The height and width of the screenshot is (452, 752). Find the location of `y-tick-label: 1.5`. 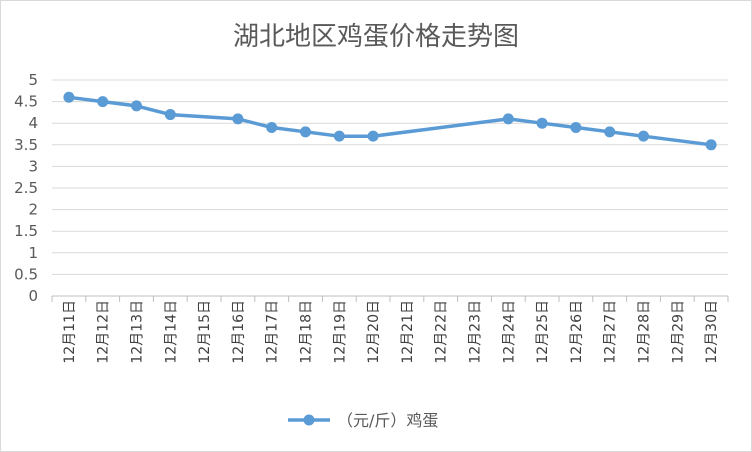

y-tick-label: 1.5 is located at coordinates (26, 231).